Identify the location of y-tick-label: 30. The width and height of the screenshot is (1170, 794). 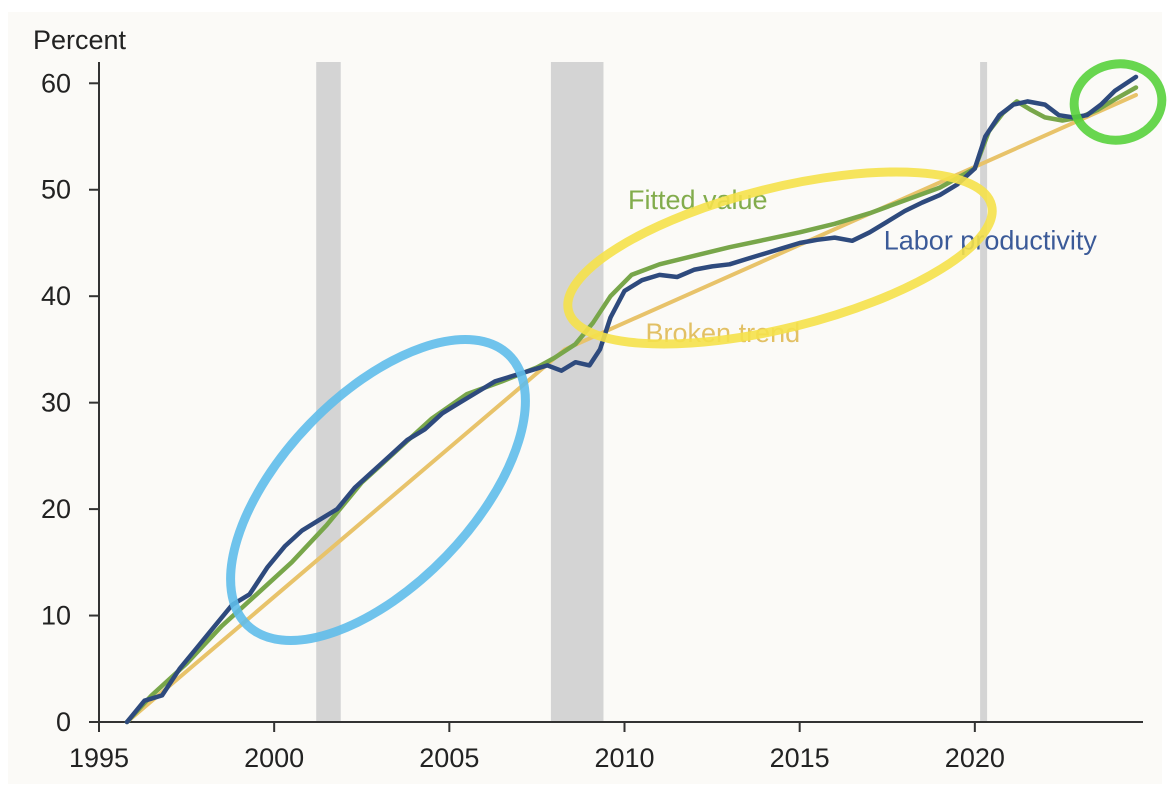
(56, 403).